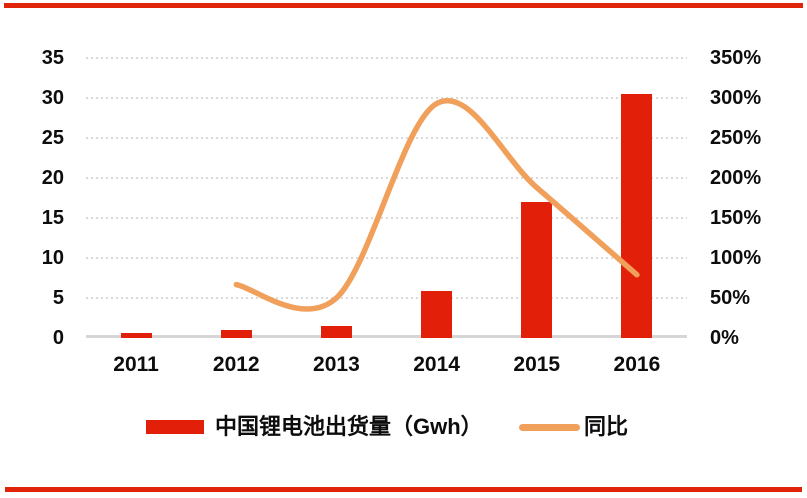 The image size is (807, 498). What do you see at coordinates (736, 98) in the screenshot?
I see `y2-axis-tick-label: 300%` at bounding box center [736, 98].